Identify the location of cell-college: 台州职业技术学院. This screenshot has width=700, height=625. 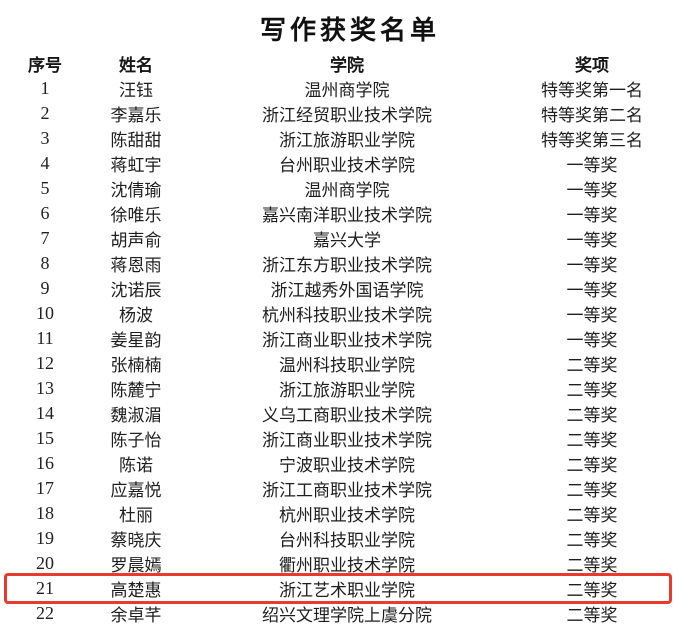
(347, 165).